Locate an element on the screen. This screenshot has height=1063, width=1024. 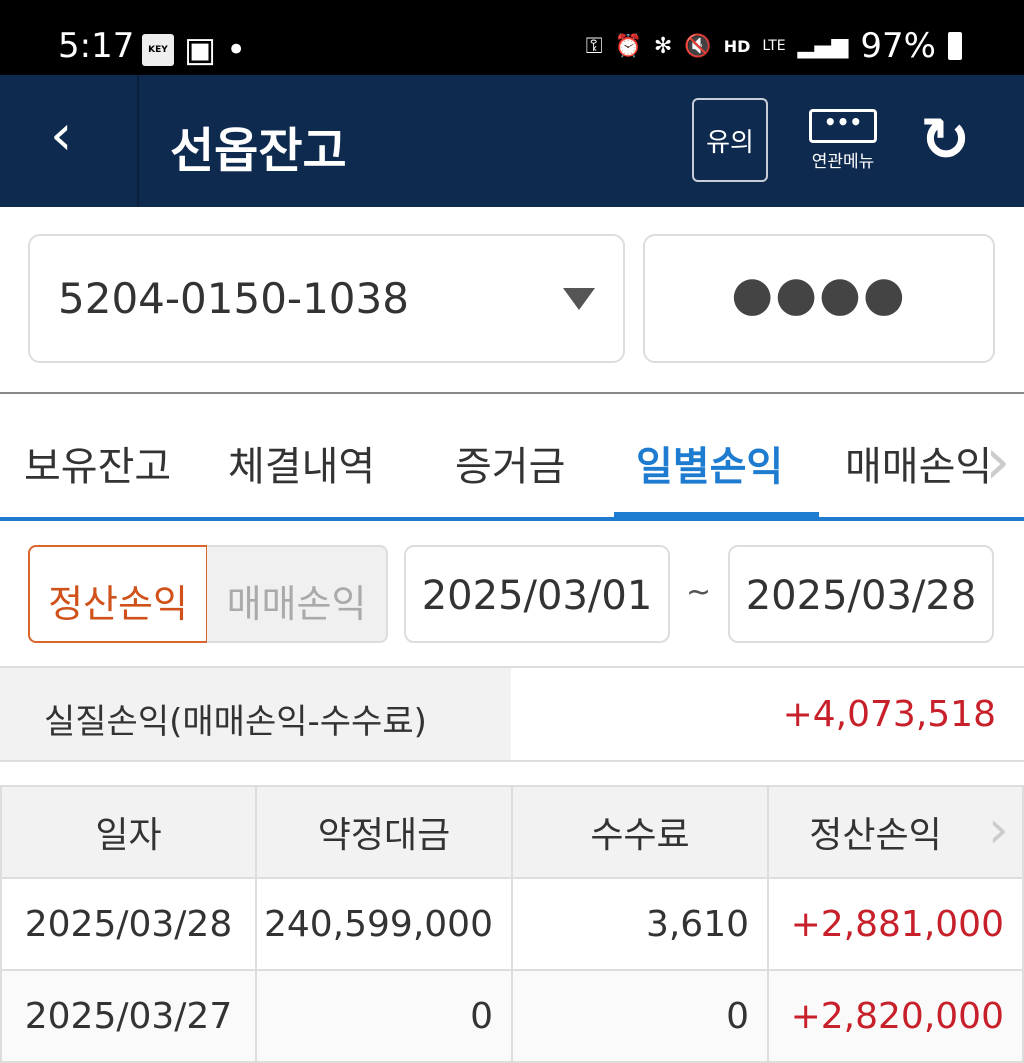
settle-pnl-toggle: 정산손익 is located at coordinates (118, 594).